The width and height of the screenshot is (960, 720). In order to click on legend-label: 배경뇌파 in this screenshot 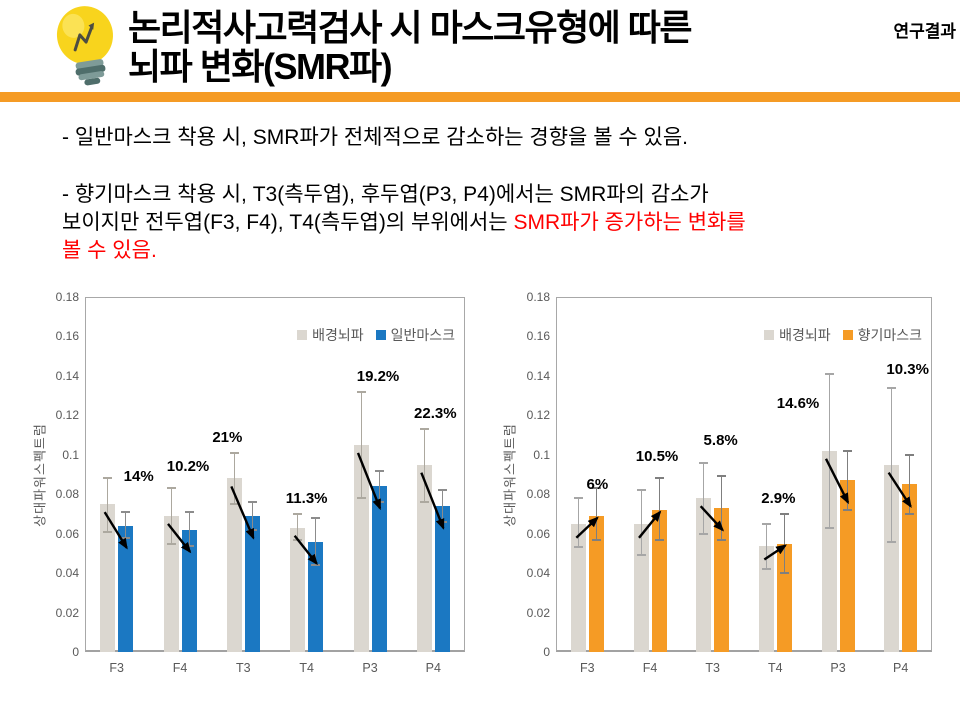, I will do `click(805, 335)`.